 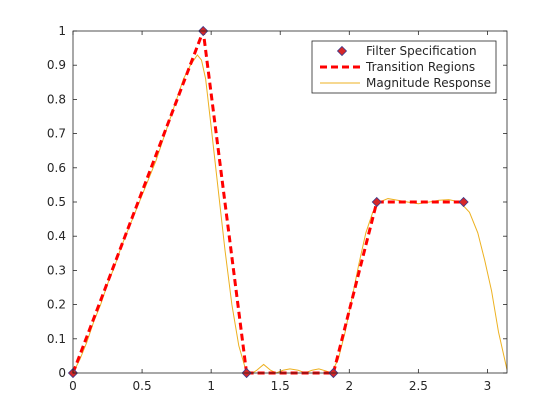 What do you see at coordinates (56, 202) in the screenshot?
I see `y-tick-label: 0.5` at bounding box center [56, 202].